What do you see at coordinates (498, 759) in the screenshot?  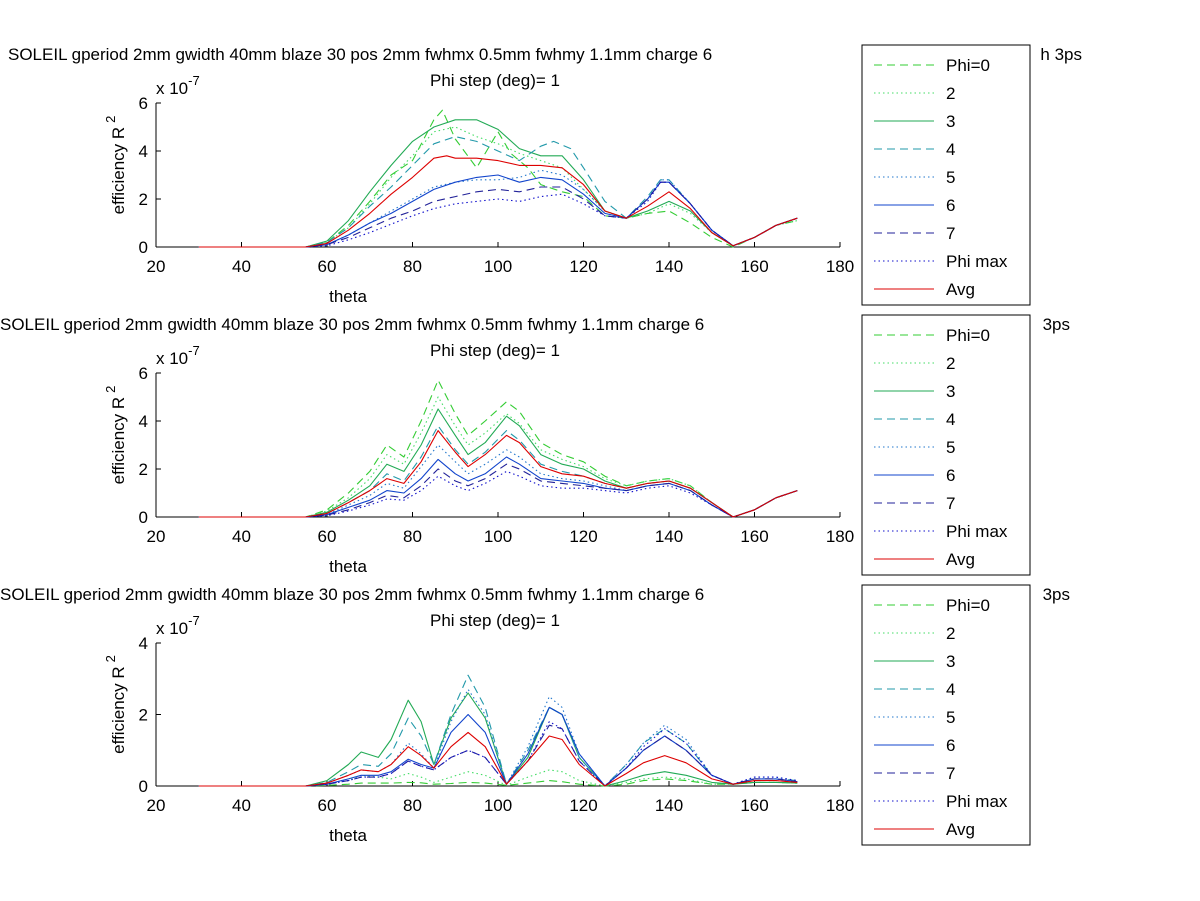 I see `series-line-avg` at bounding box center [498, 759].